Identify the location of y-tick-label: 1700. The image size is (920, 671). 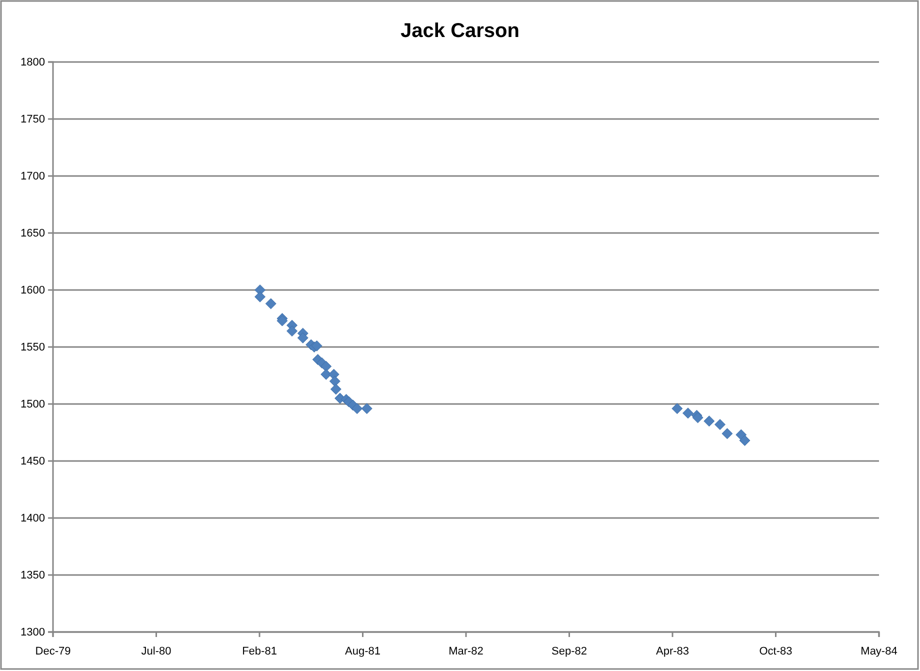
(32, 176).